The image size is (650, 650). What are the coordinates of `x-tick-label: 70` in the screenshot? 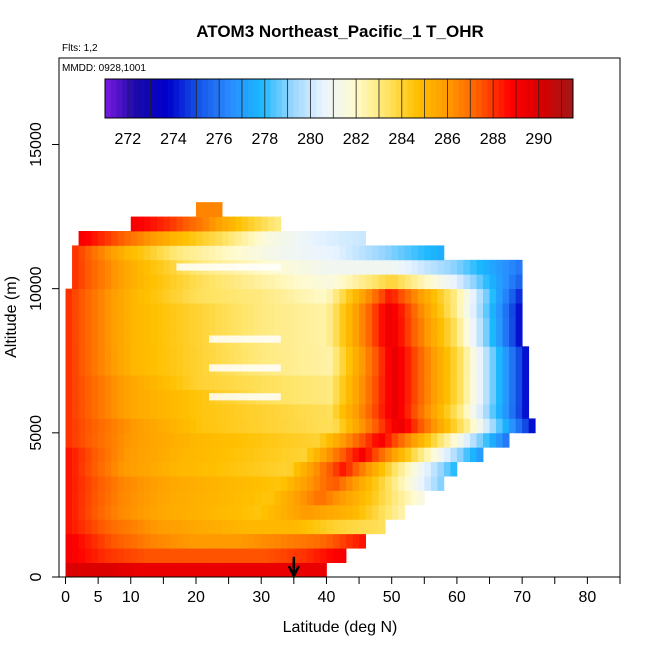 It's located at (522, 597).